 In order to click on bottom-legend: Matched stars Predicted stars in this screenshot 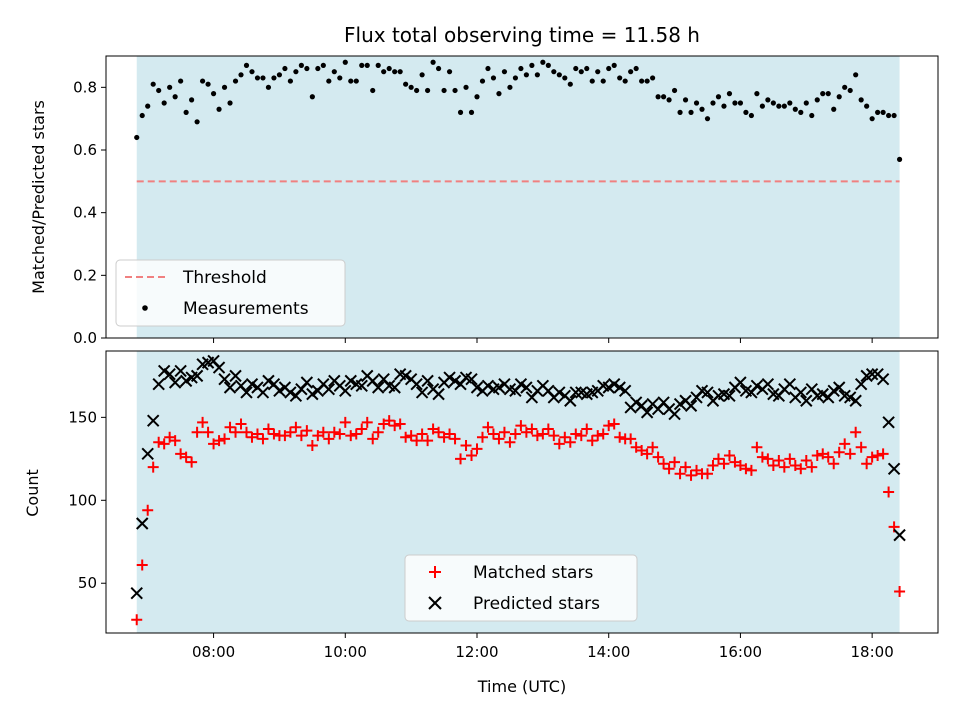, I will do `click(521, 588)`.